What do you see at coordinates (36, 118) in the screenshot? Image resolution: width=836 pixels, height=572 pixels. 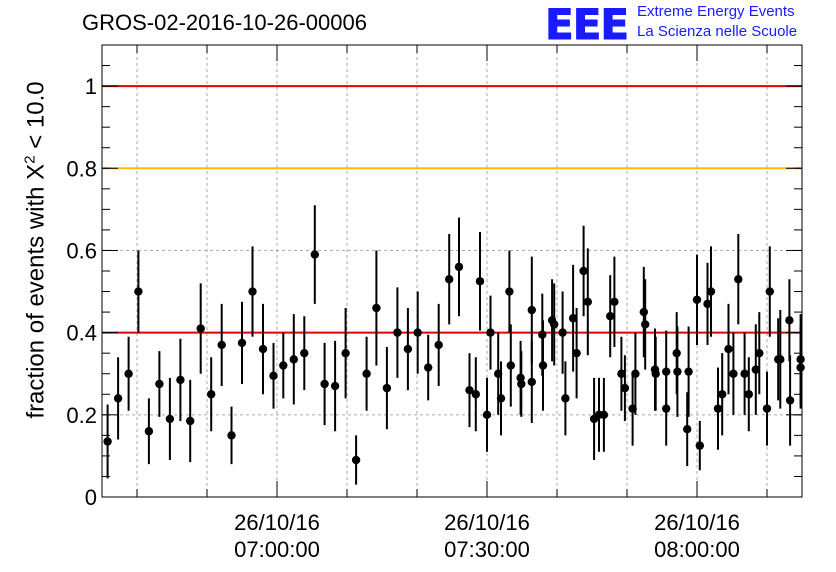 I see `y-axis-label-suffix: < 10.0` at bounding box center [36, 118].